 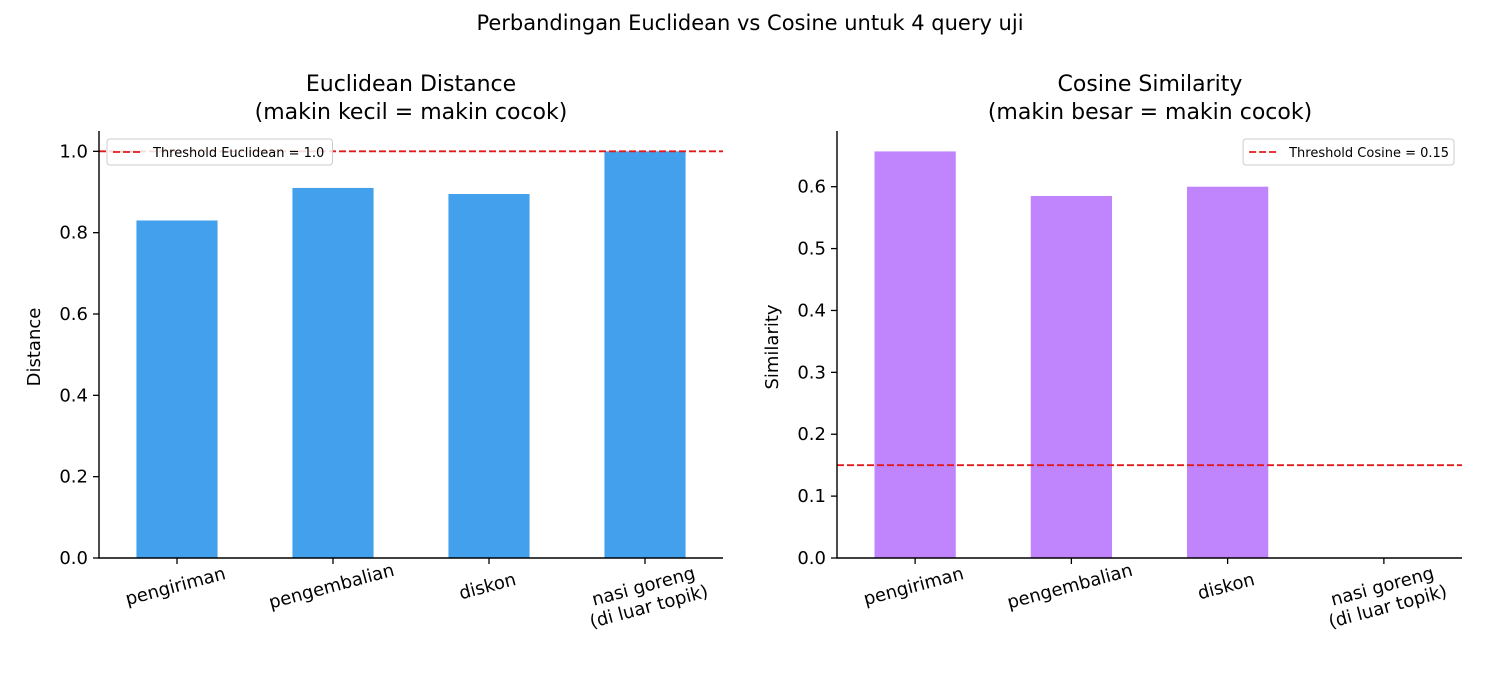 What do you see at coordinates (1150, 112) in the screenshot?
I see `chart-title-line2: (makin besar = makin cocok)` at bounding box center [1150, 112].